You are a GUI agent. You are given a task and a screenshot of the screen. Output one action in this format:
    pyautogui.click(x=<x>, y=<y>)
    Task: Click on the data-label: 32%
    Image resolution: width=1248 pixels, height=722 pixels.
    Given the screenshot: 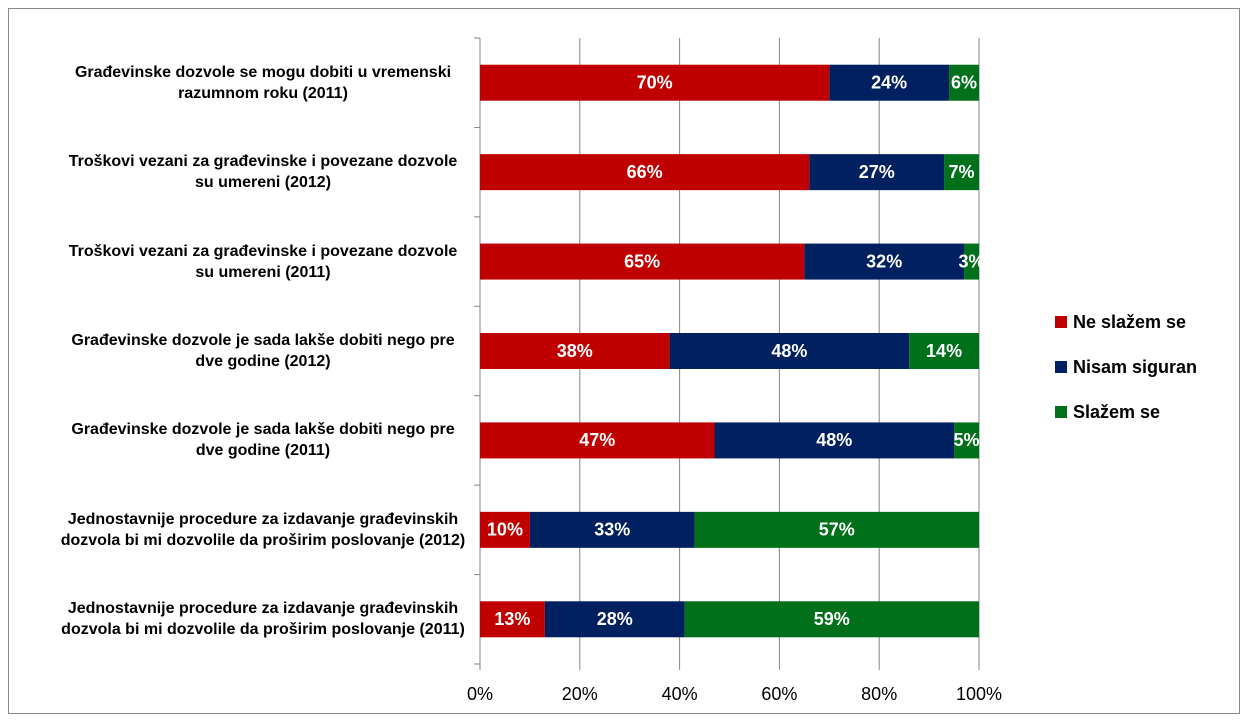 What is the action you would take?
    pyautogui.click(x=884, y=261)
    